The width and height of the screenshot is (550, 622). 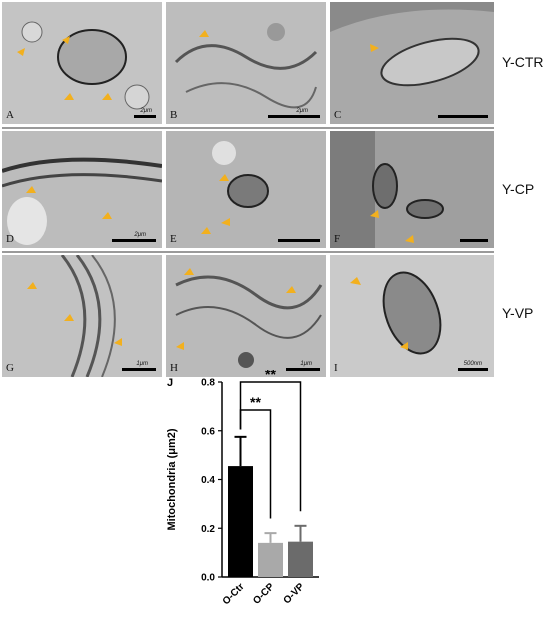 I want to click on micrograph-b, so click(x=246, y=63).